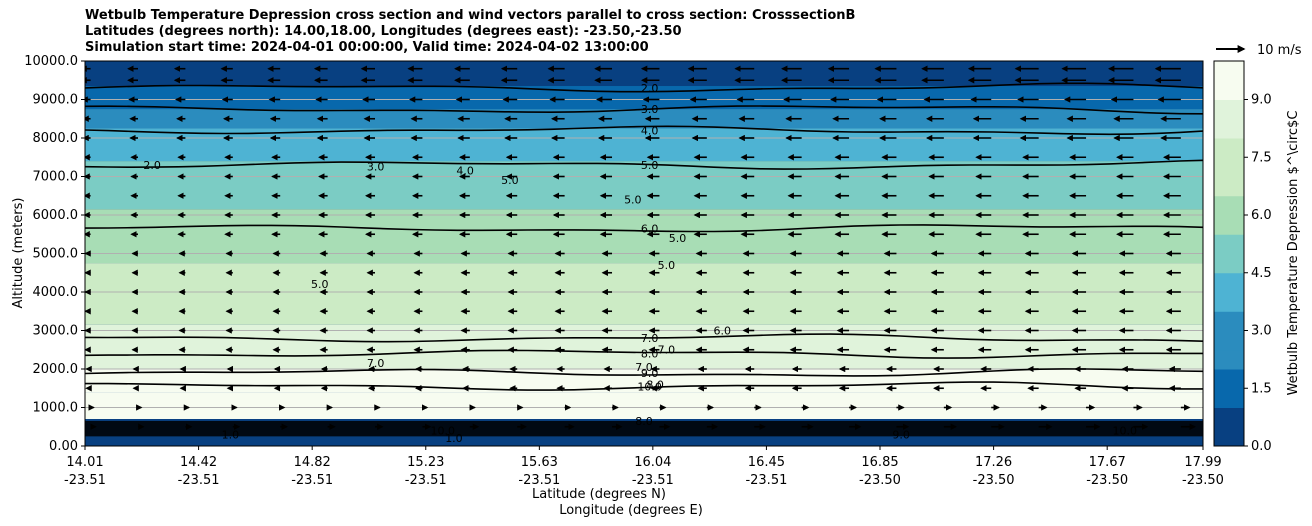 This screenshot has height=526, width=1312. Describe the element at coordinates (56, 292) in the screenshot. I see `y-tick-label: 4000.0` at that location.